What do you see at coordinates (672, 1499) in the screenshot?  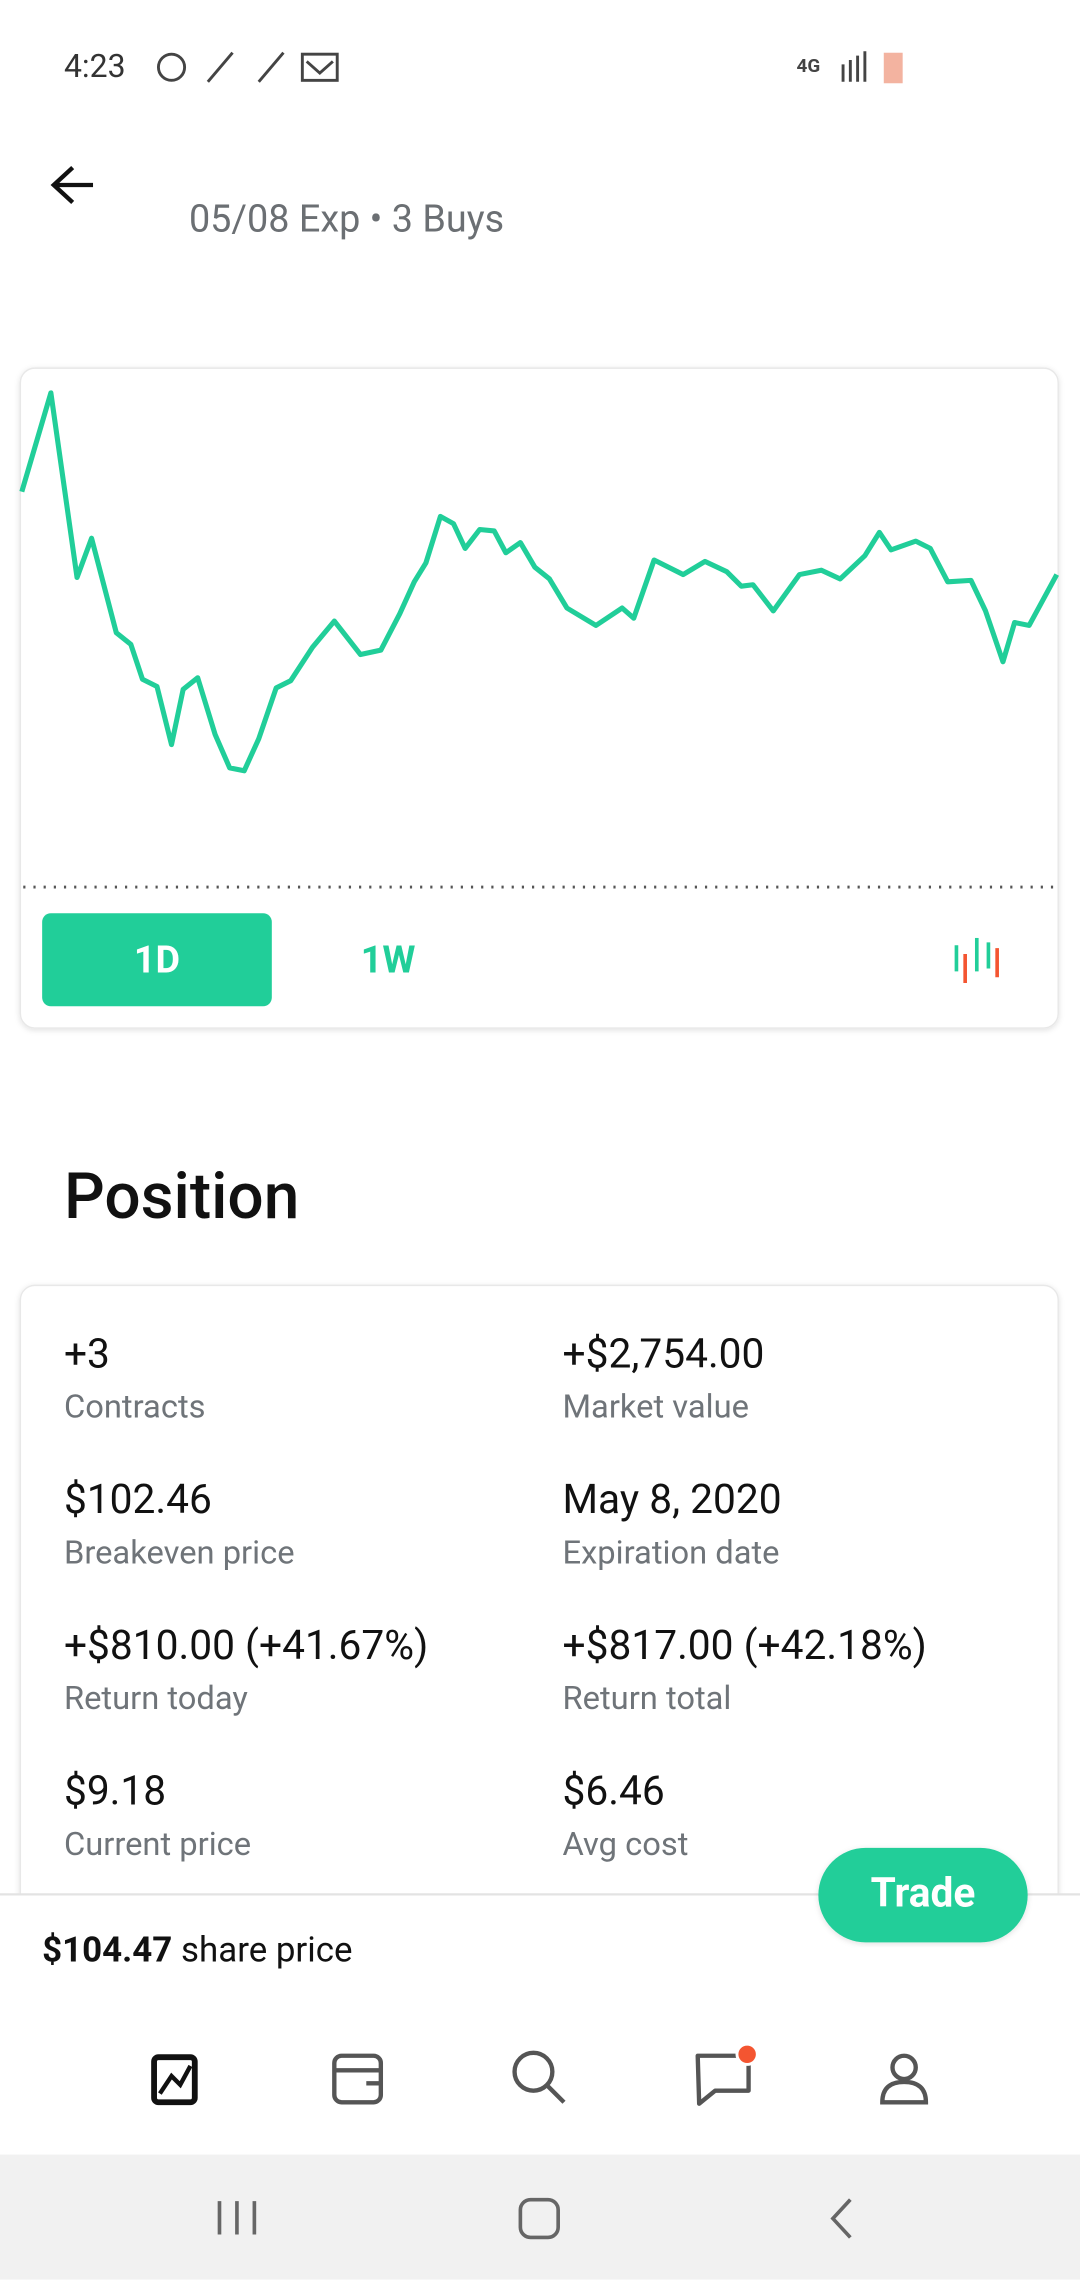 I see `item-value: May 8, 2020` at bounding box center [672, 1499].